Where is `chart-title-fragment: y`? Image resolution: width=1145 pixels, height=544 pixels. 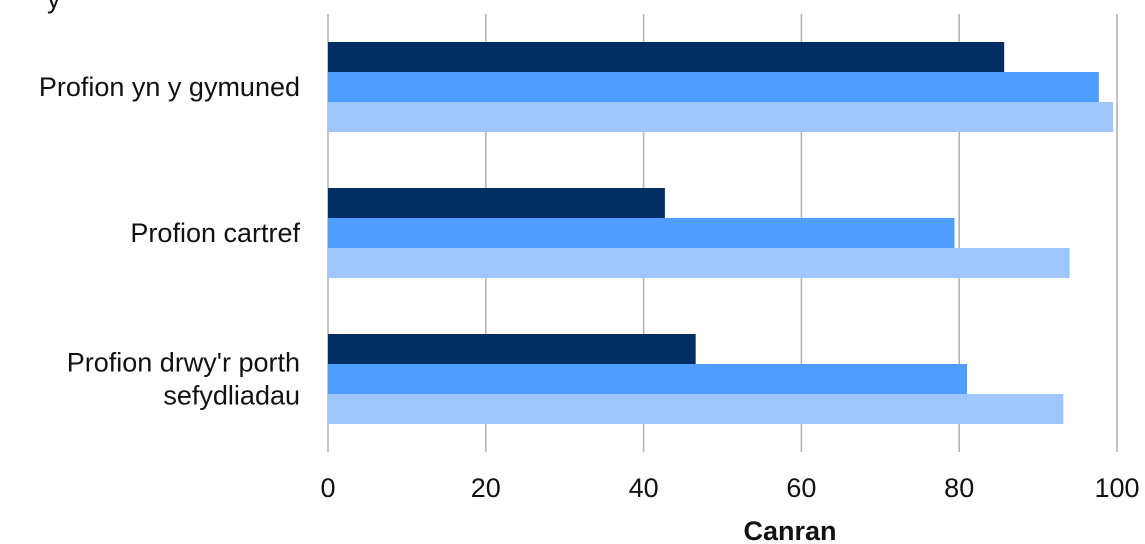 chart-title-fragment: y is located at coordinates (54, 7).